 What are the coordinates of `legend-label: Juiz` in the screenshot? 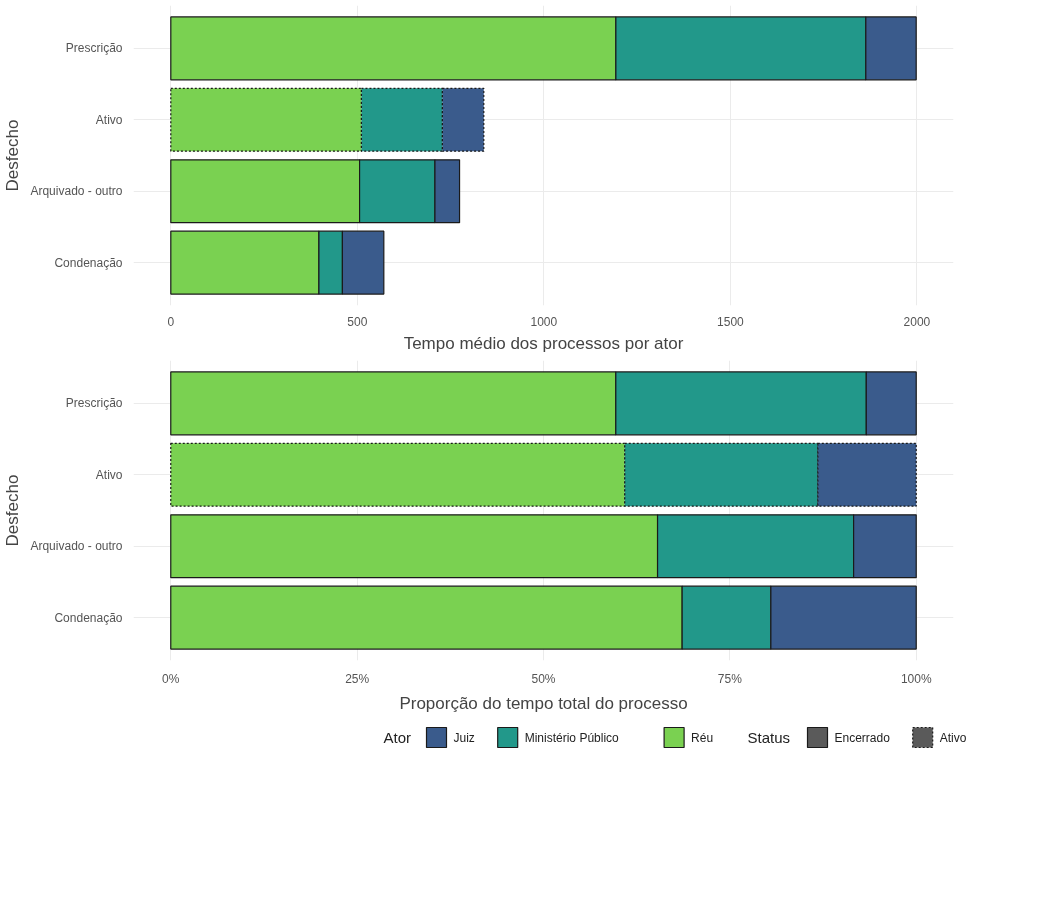 It's located at (464, 737).